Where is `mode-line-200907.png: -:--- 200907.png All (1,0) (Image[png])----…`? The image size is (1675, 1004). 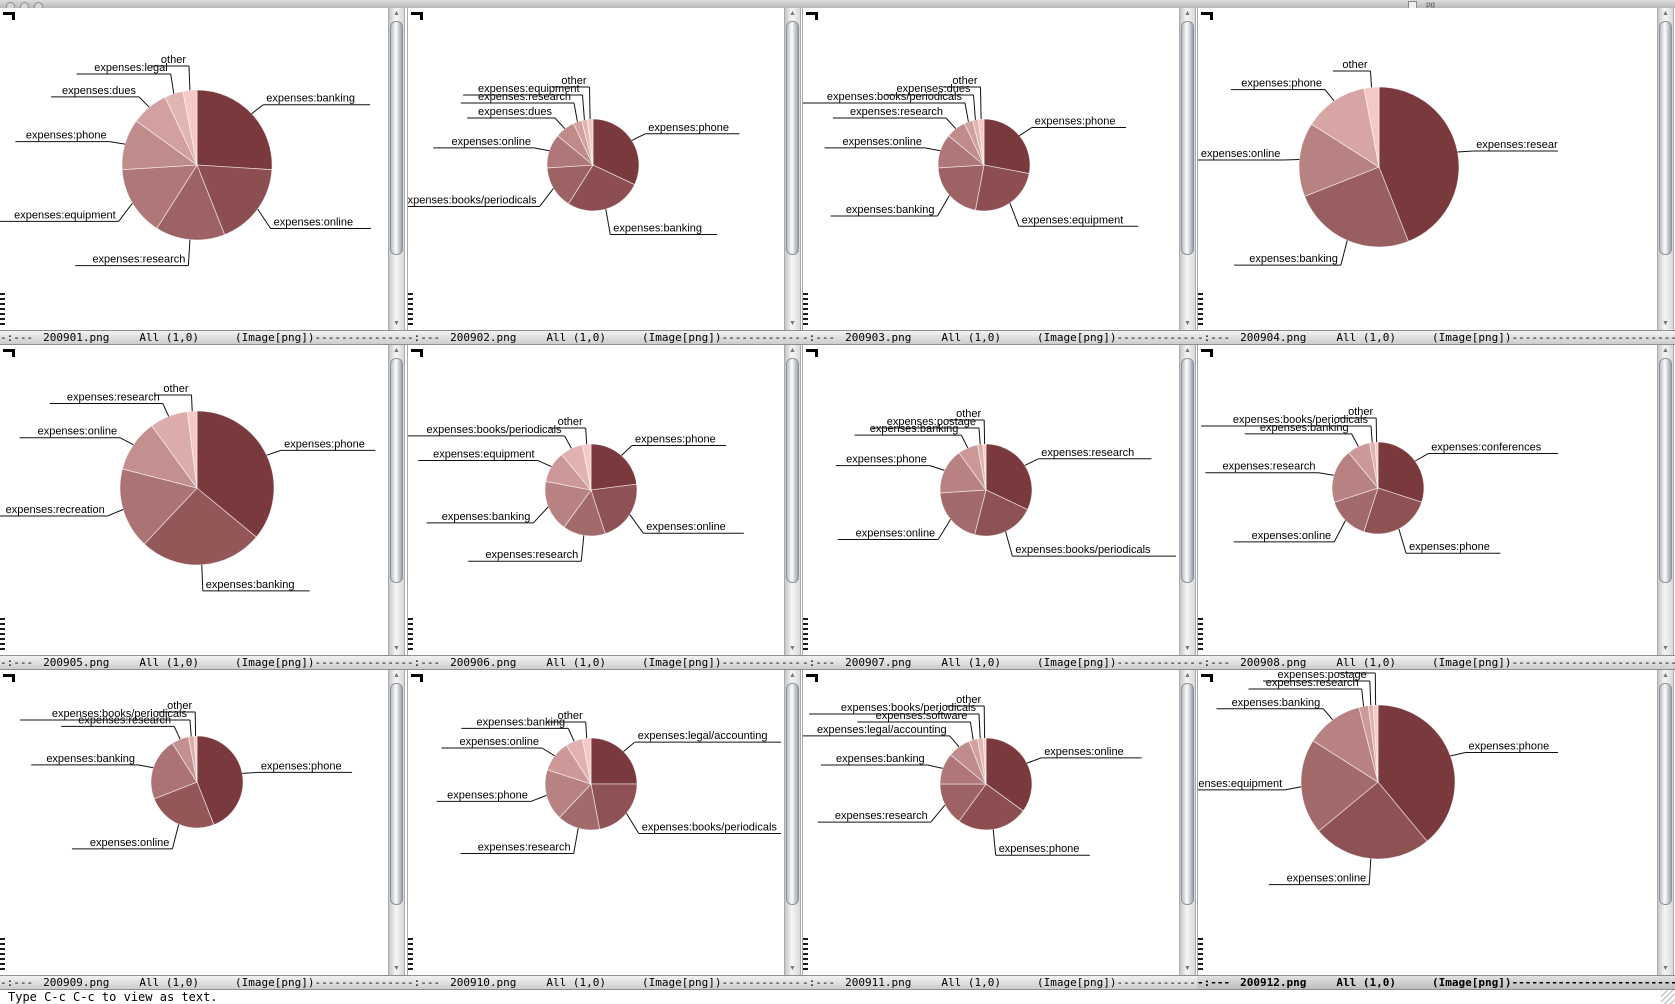 mode-line-200907.png: -:--- 200907.png All (1,0) (Image[png])----… is located at coordinates (999, 662).